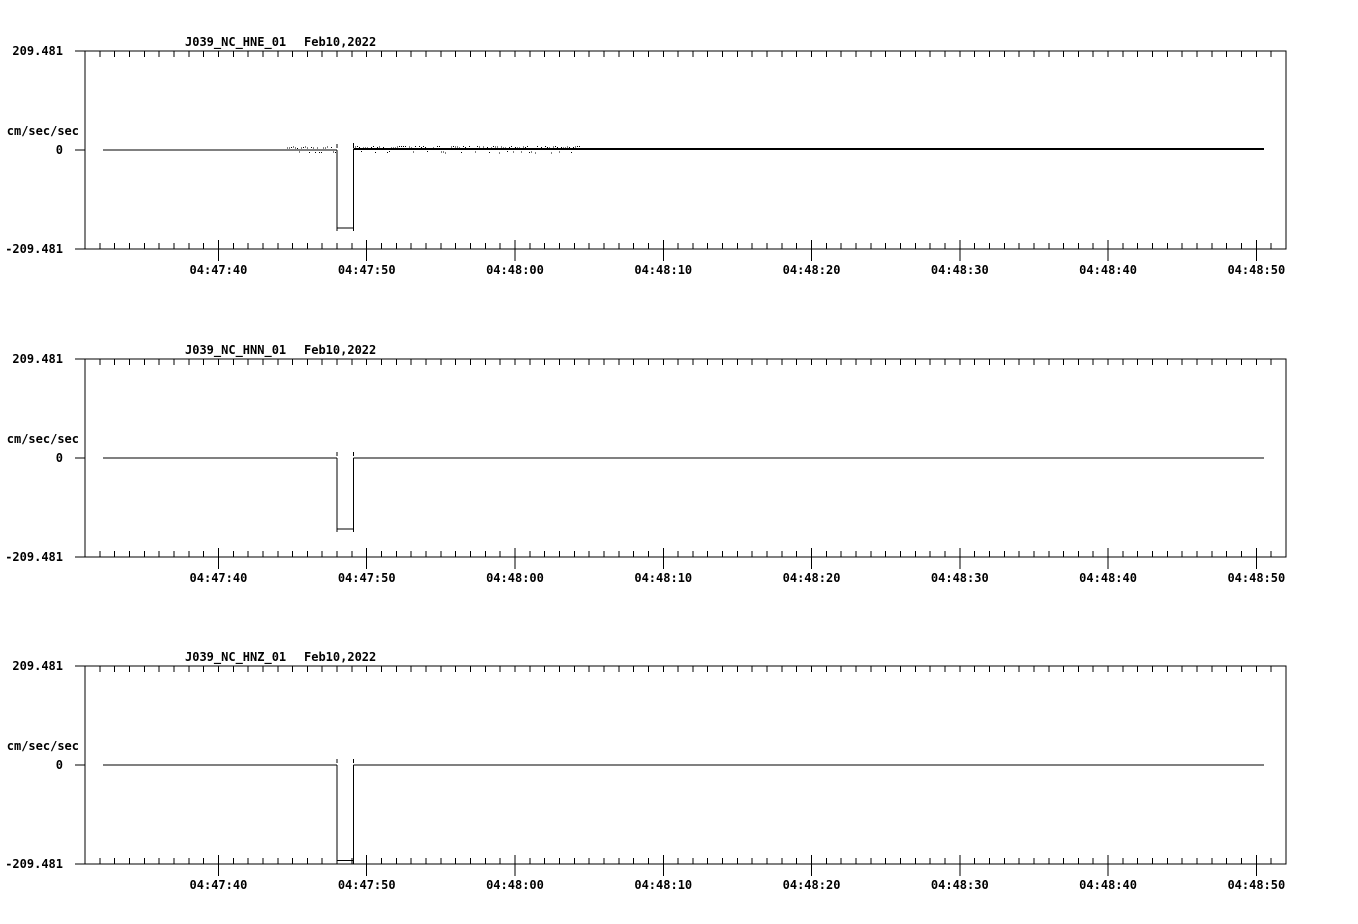 The image size is (1358, 924). I want to click on xtick-label: 04:47:40, so click(219, 885).